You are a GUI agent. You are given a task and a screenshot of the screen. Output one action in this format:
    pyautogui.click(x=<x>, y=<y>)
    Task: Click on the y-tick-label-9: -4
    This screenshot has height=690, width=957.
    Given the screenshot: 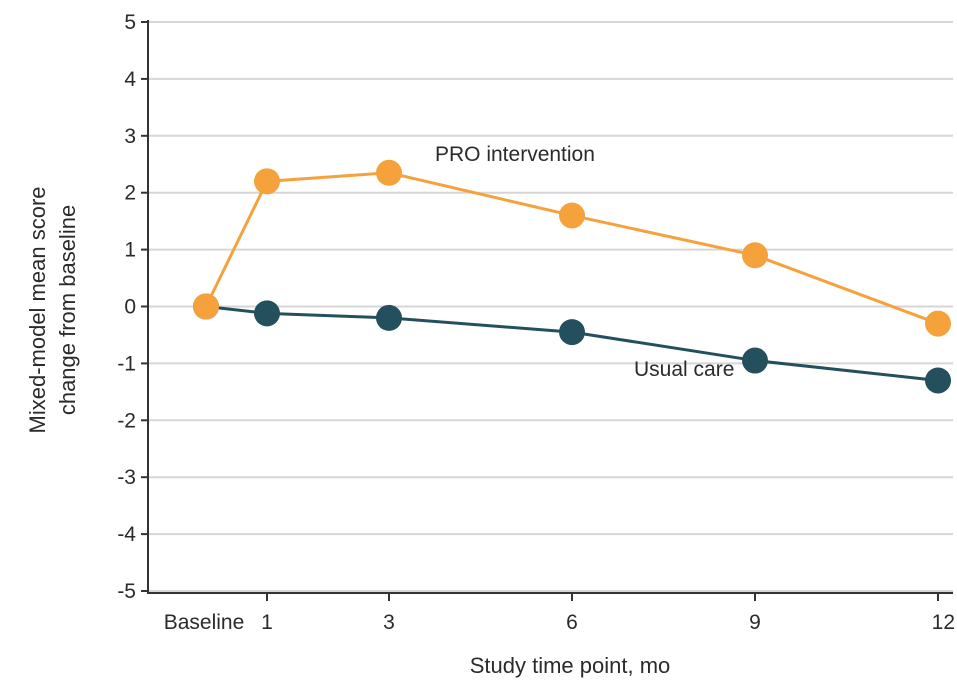 What is the action you would take?
    pyautogui.click(x=126, y=534)
    